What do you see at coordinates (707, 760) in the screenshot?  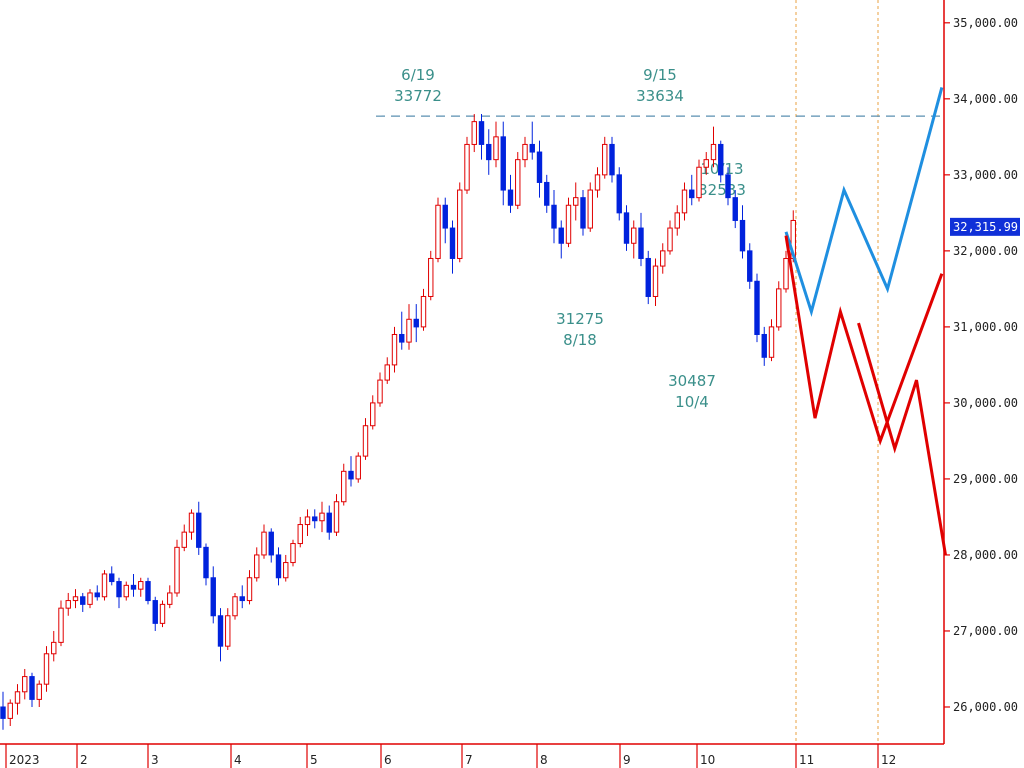 I see `x-tick-label: 10` at bounding box center [707, 760].